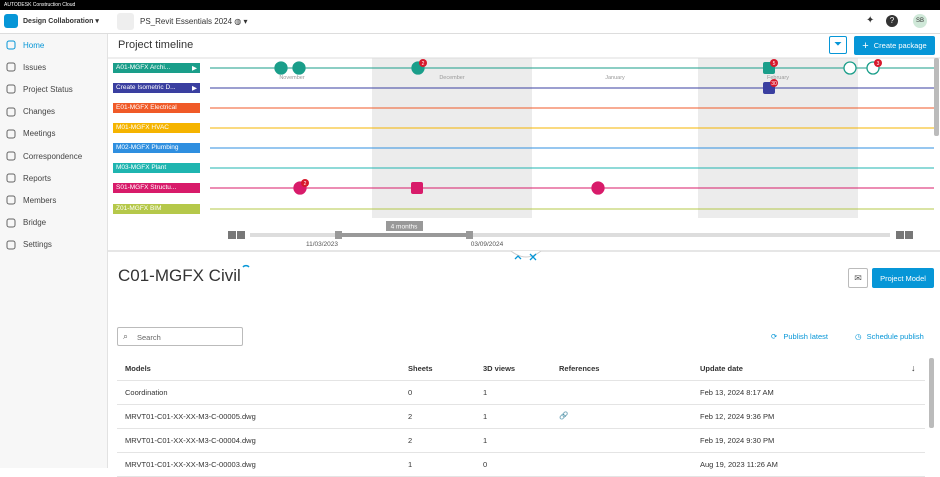 This screenshot has width=940, height=477. What do you see at coordinates (179, 275) in the screenshot?
I see `package-title: C01-MGFX Civil` at bounding box center [179, 275].